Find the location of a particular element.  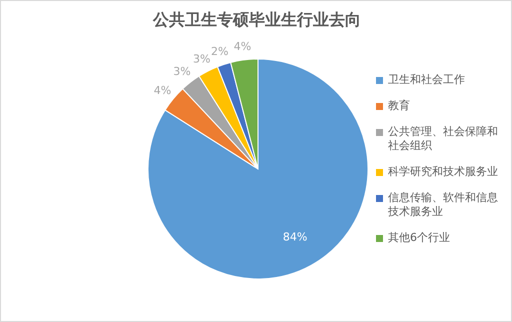

data-label: 84% is located at coordinates (295, 237).